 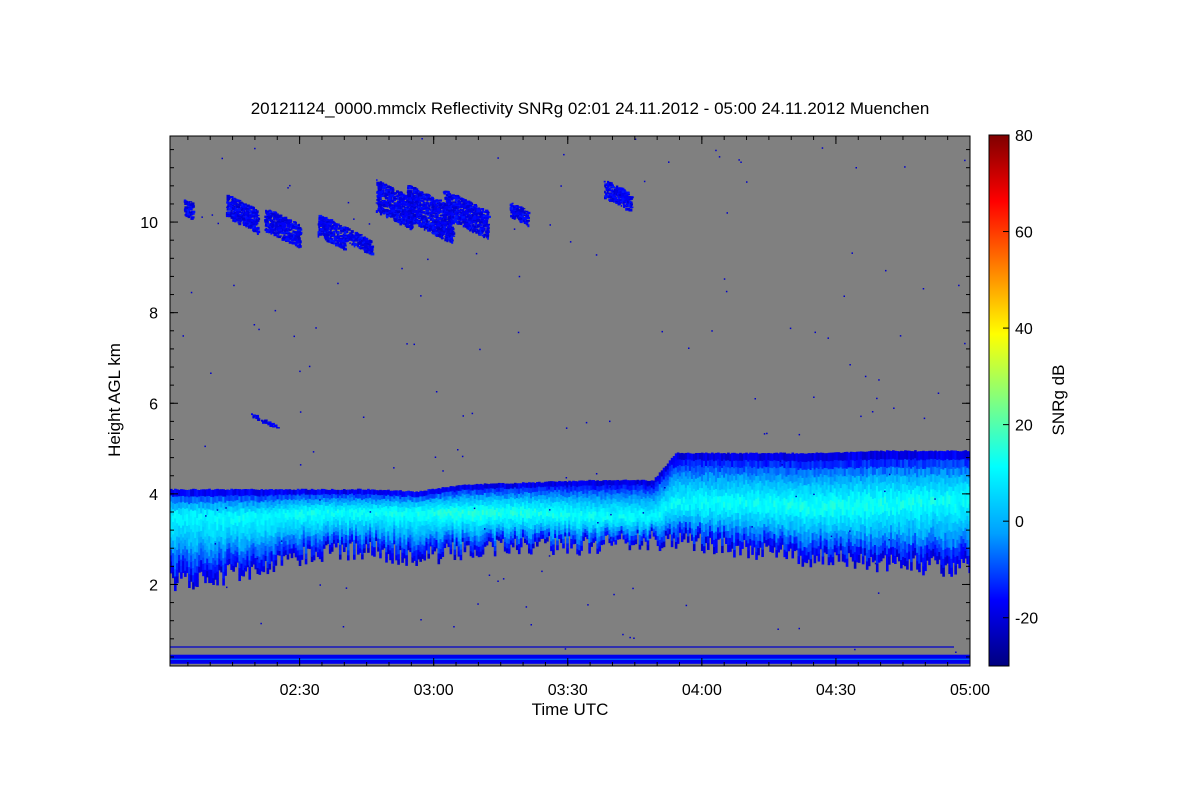 What do you see at coordinates (702, 690) in the screenshot?
I see `x-tick-label: 04:00` at bounding box center [702, 690].